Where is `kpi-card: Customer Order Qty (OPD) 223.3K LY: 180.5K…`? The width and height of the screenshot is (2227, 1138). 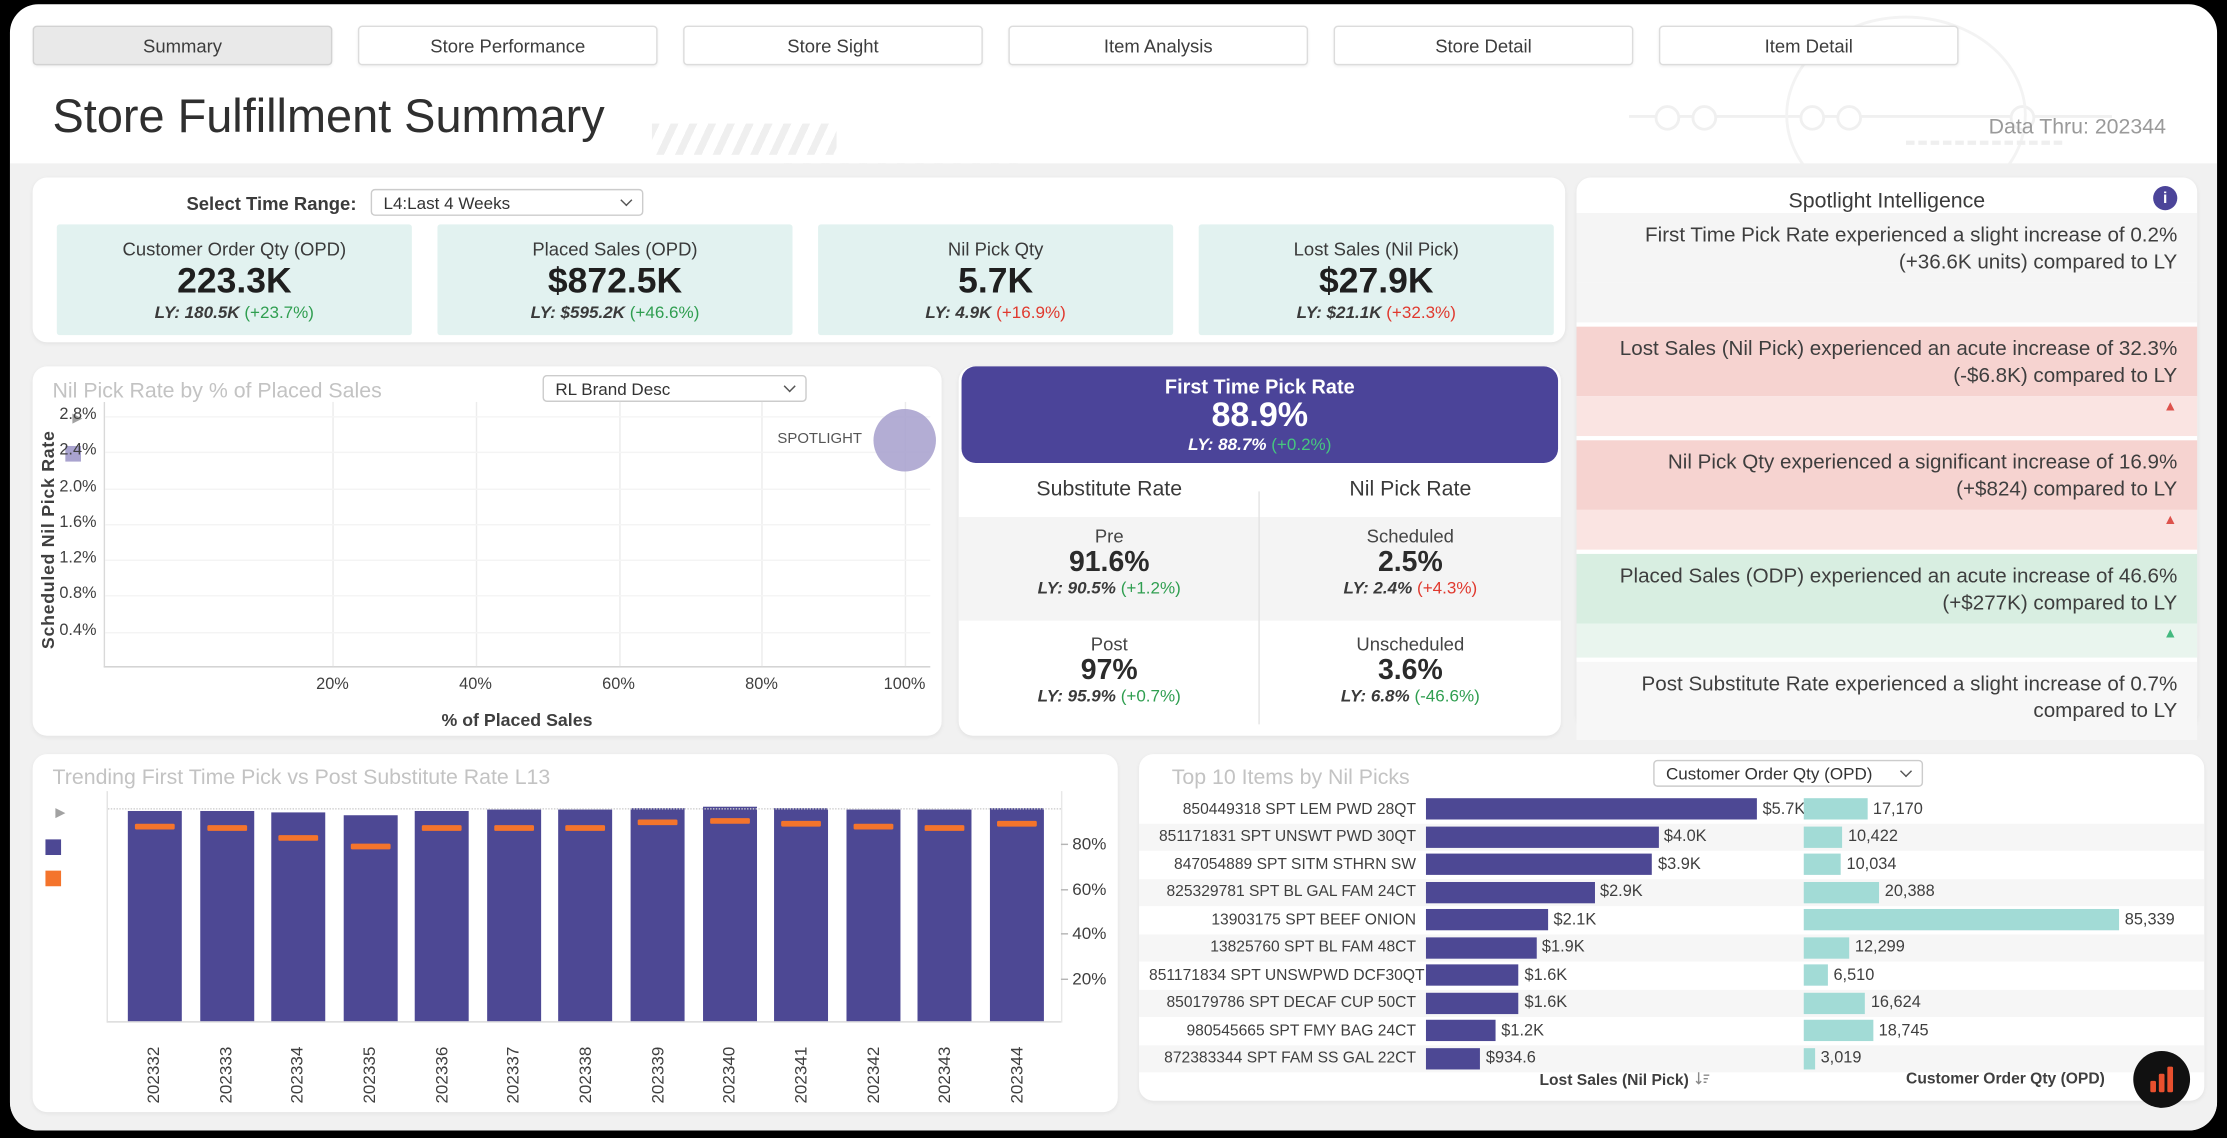
kpi-card: Customer Order Qty (OPD) 223.3K LY: 180.5K… is located at coordinates (234, 280).